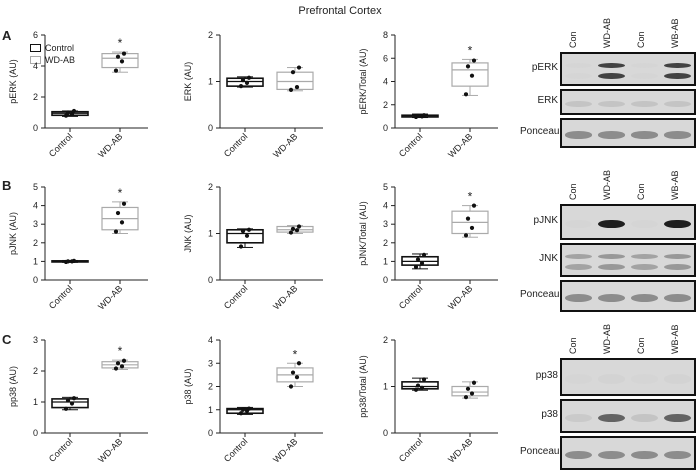 The width and height of the screenshot is (700, 470). I want to click on significance-star: *, so click(120, 193).